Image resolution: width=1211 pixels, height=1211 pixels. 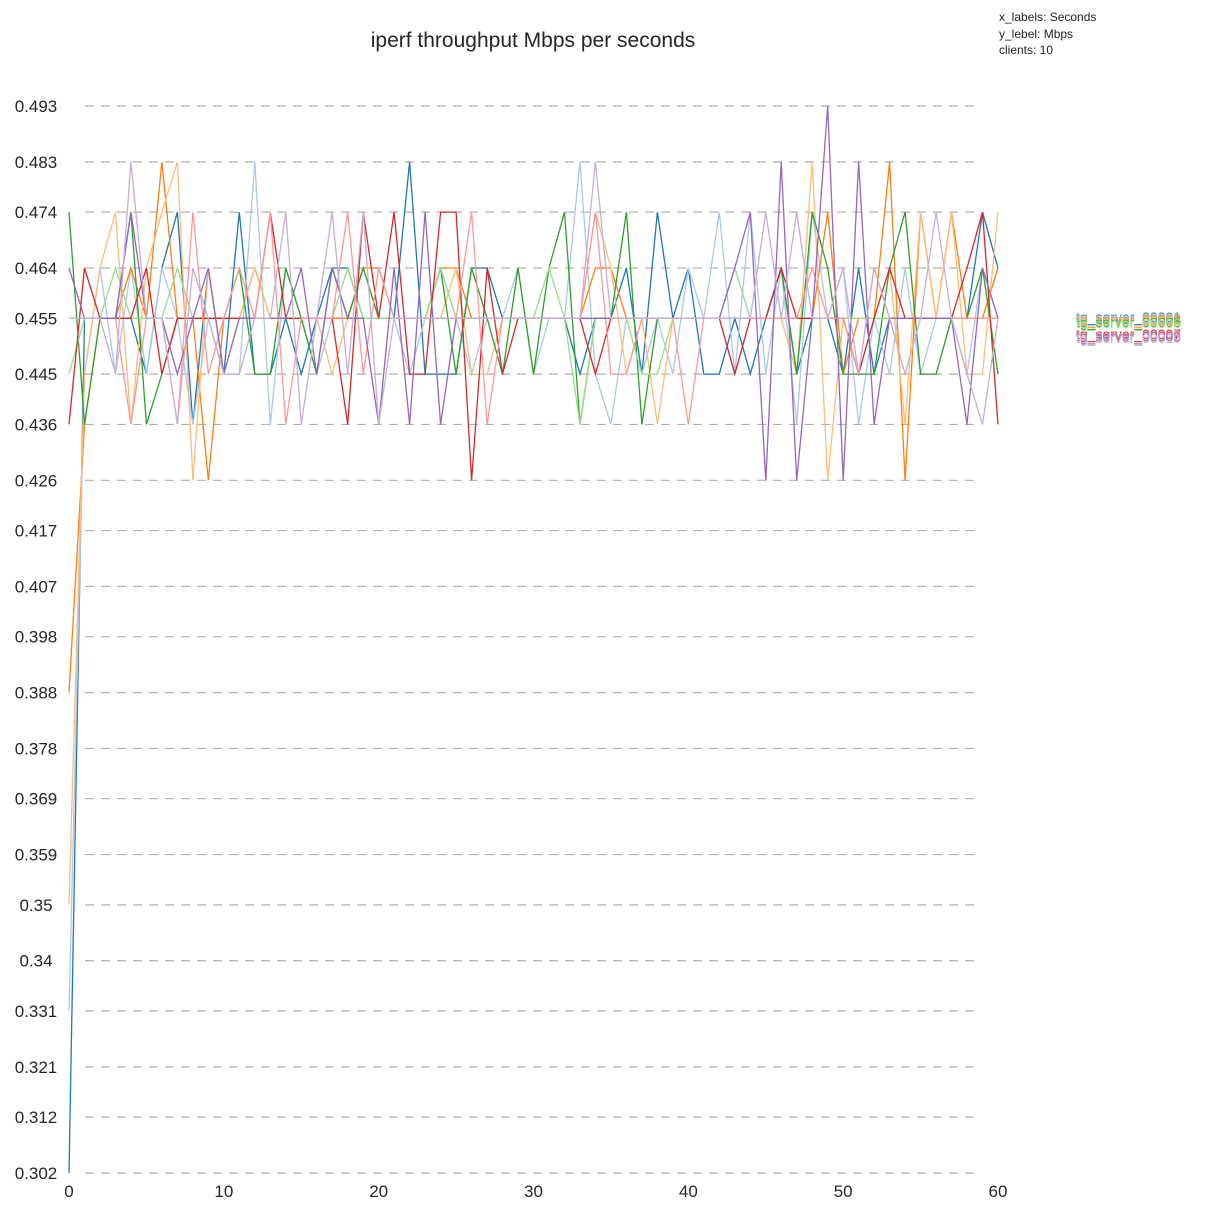 What do you see at coordinates (998, 1191) in the screenshot?
I see `x-tick-label: 60` at bounding box center [998, 1191].